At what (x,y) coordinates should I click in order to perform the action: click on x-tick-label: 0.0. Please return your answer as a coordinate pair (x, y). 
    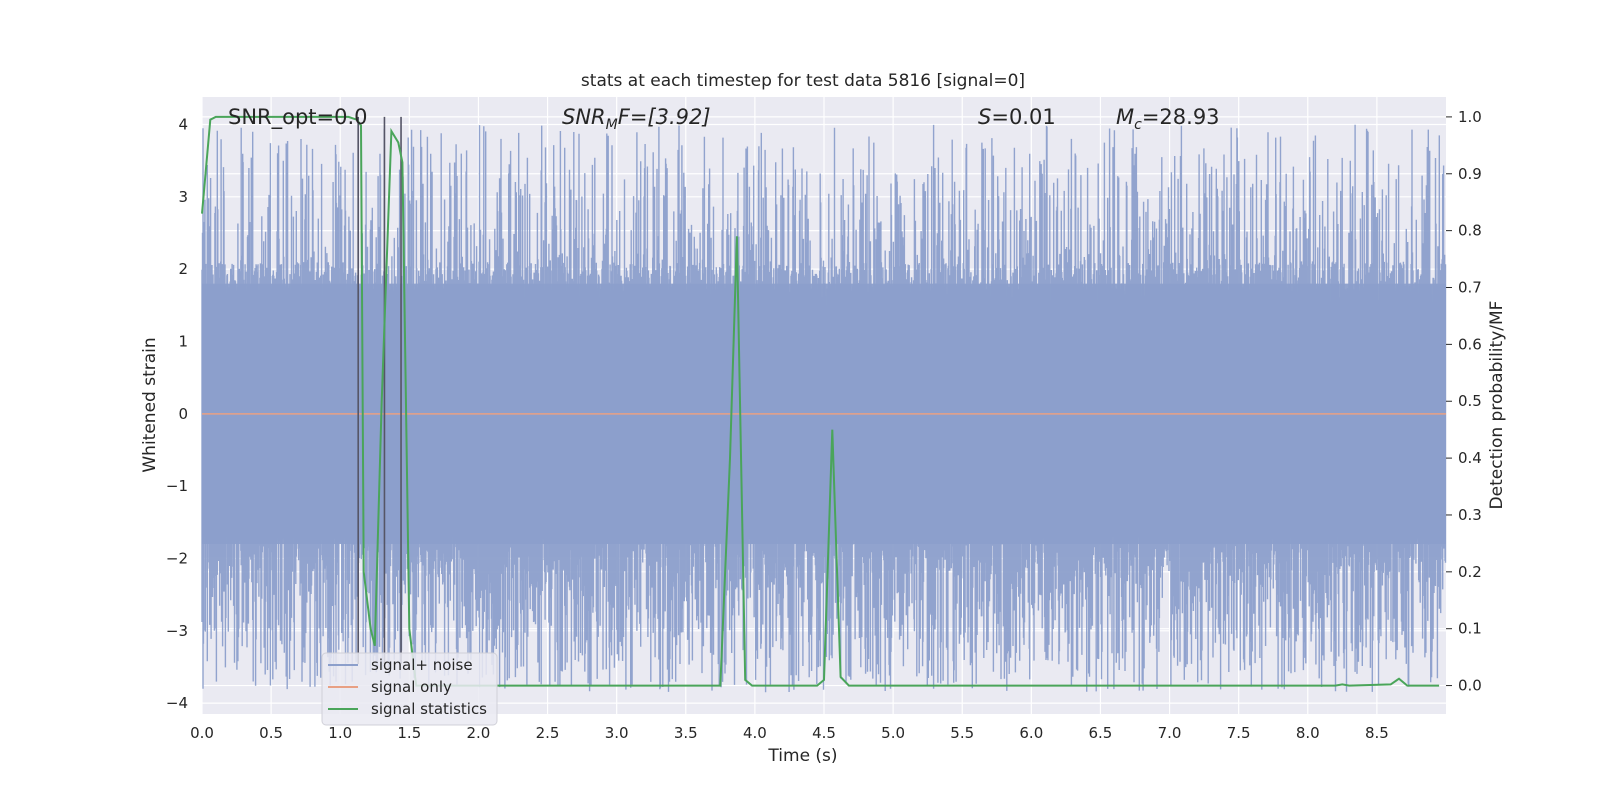
    Looking at the image, I should click on (202, 733).